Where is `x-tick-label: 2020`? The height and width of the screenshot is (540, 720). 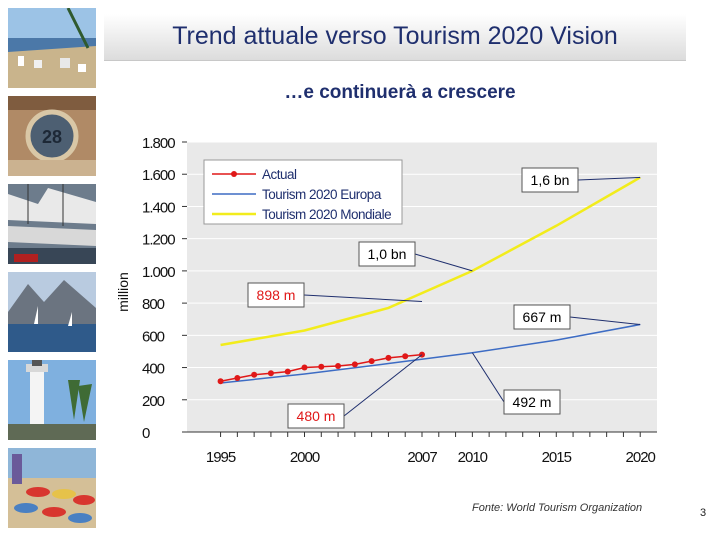
x-tick-label: 2020 is located at coordinates (641, 457).